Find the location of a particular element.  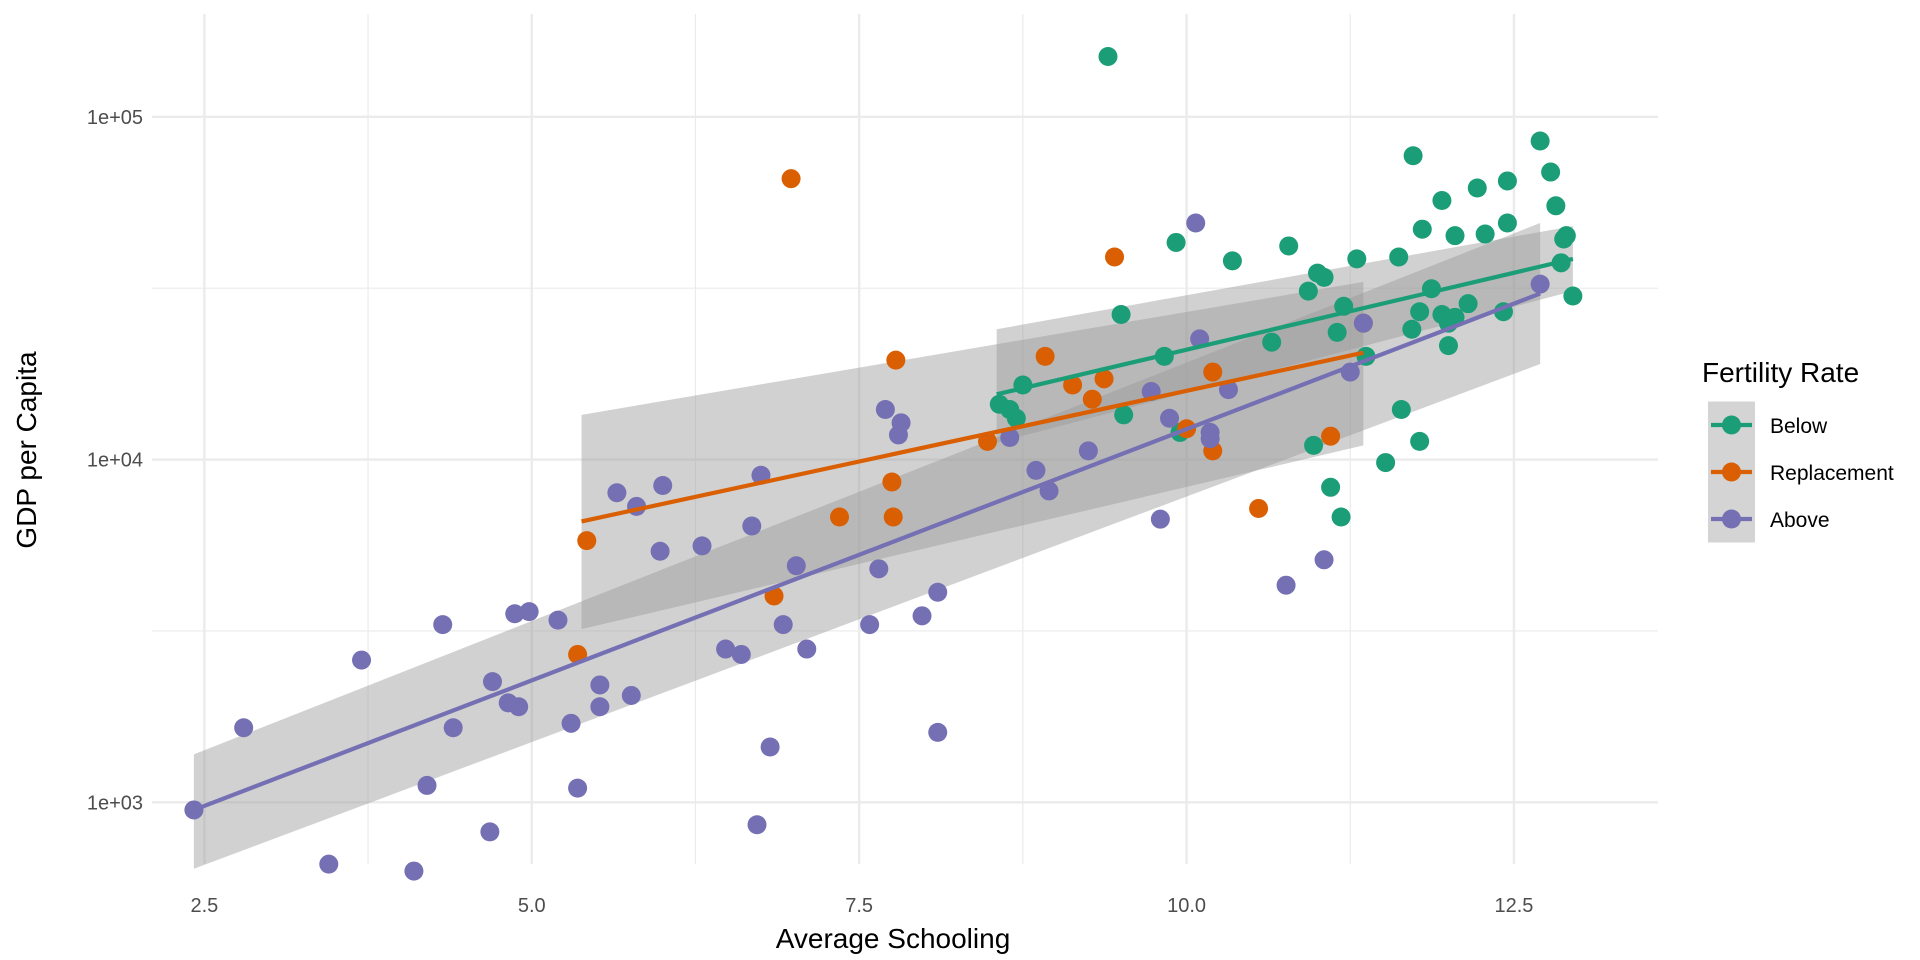

x-tick-label: 2.5 is located at coordinates (204, 906).